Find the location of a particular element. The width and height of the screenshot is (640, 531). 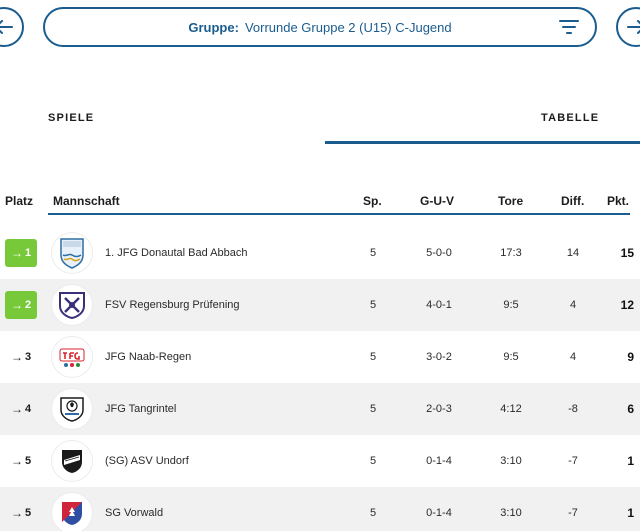

rank-badge: → 3 is located at coordinates (21, 357).